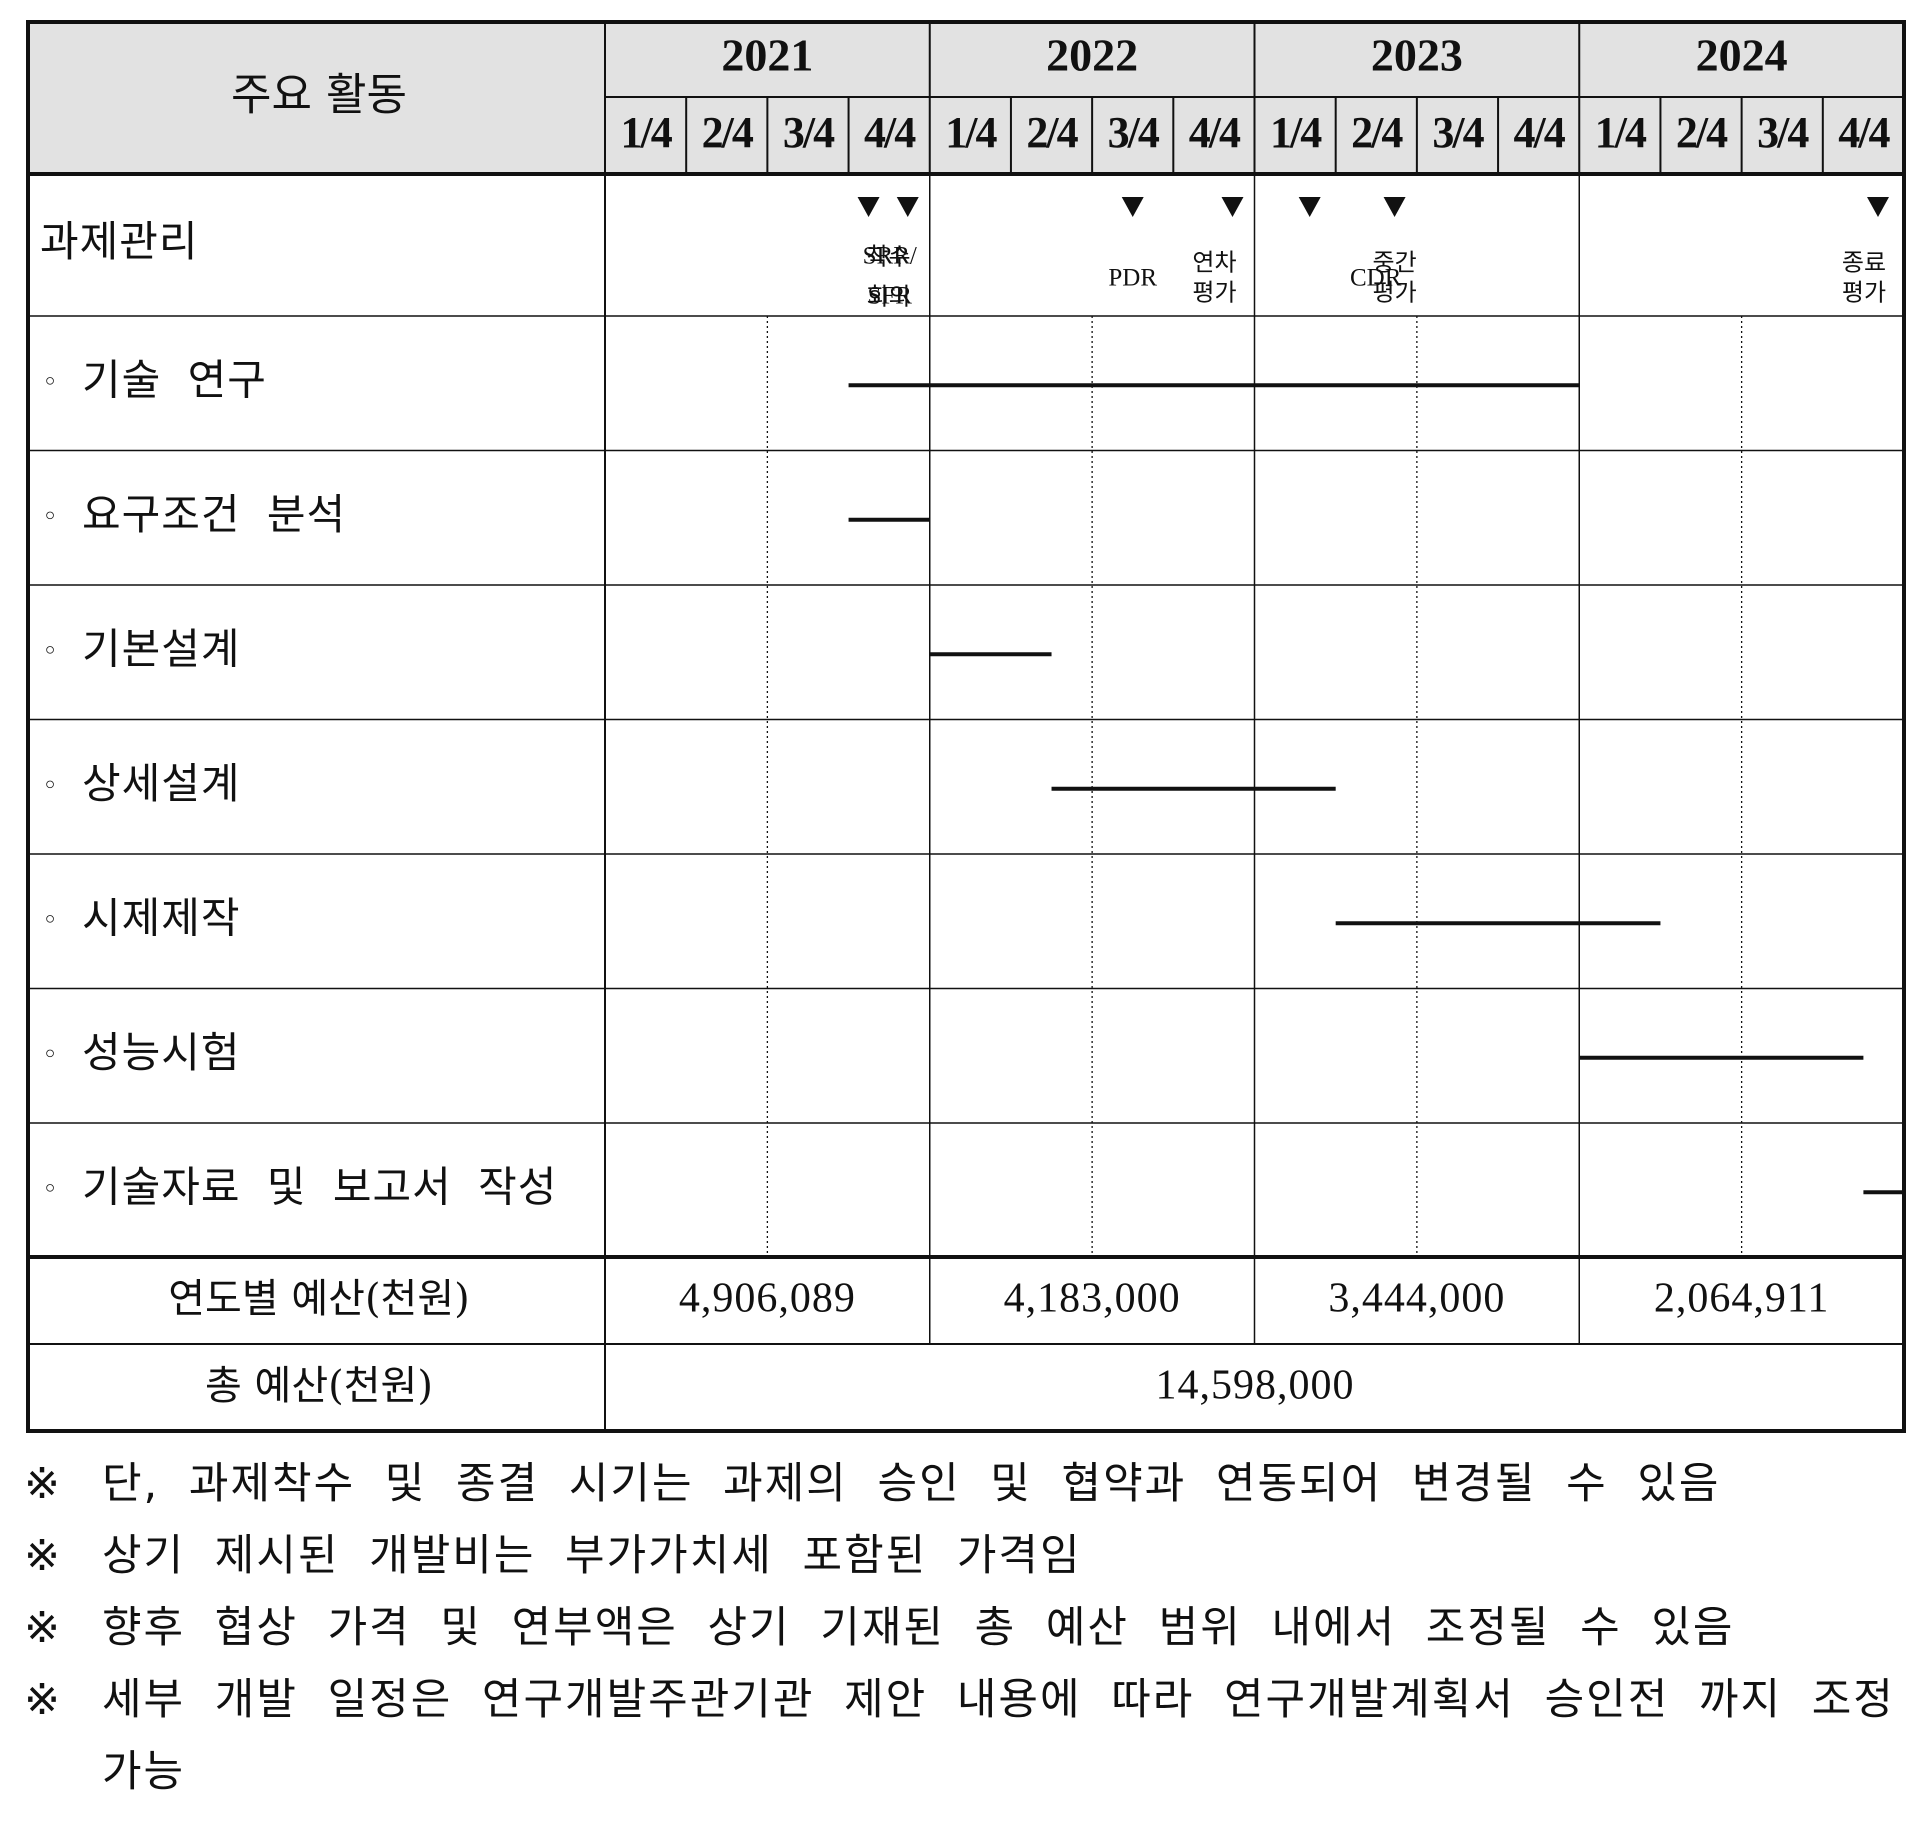 The image size is (1926, 1825). Describe the element at coordinates (1132, 278) in the screenshot. I see `milestone-pdr-label: PDR` at that location.